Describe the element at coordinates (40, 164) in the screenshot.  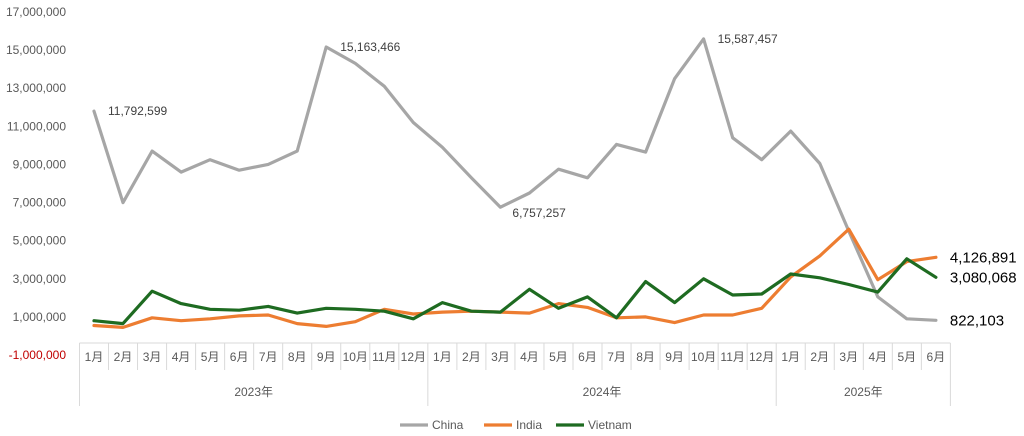
I see `y-tick-label: 9,000,000` at that location.